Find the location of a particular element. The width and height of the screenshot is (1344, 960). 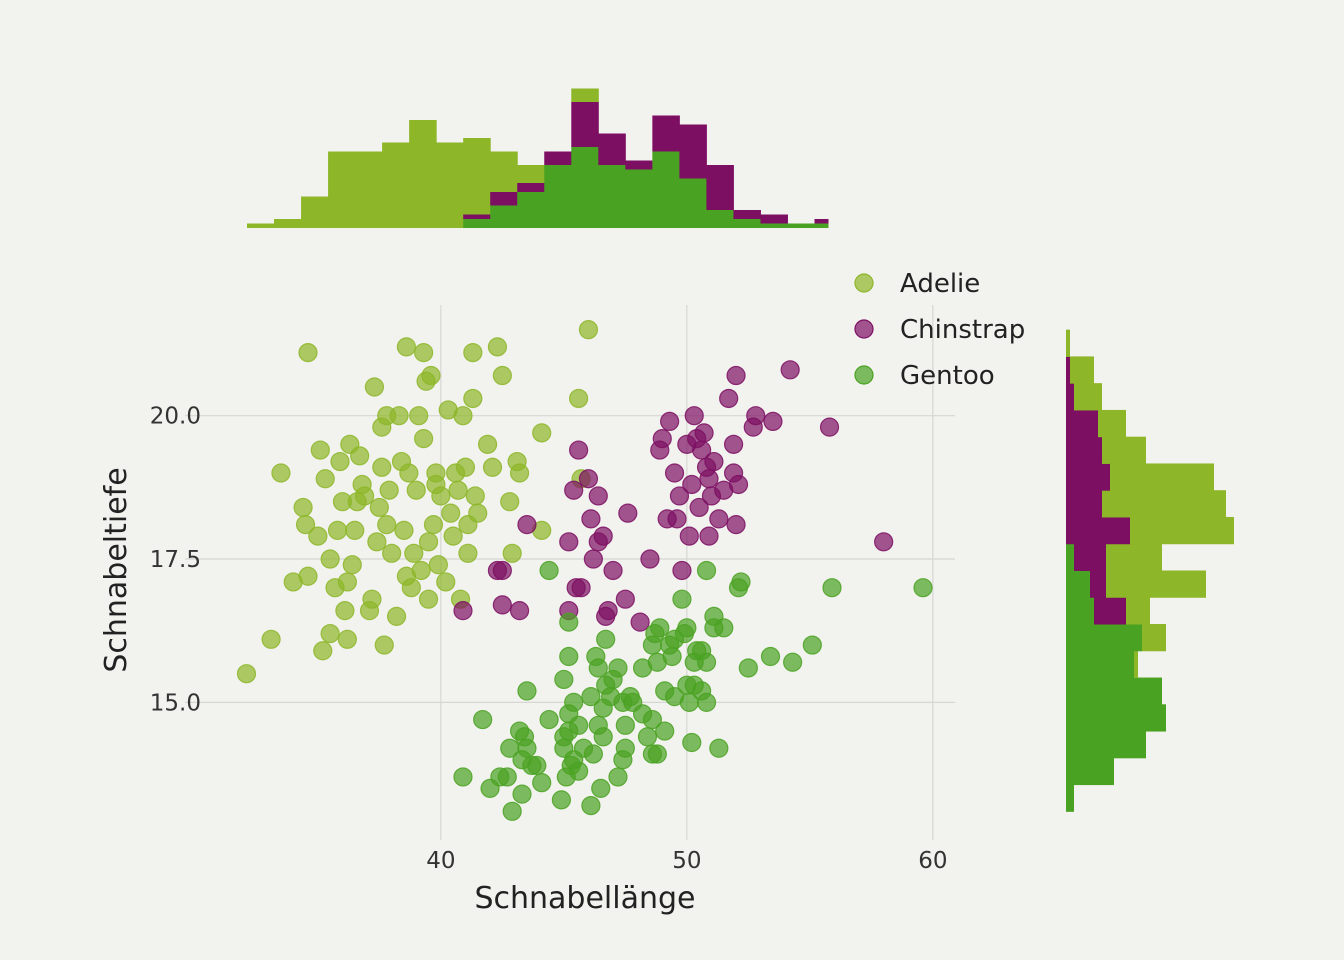

legend-label-gentoo: Gentoo is located at coordinates (947, 376).